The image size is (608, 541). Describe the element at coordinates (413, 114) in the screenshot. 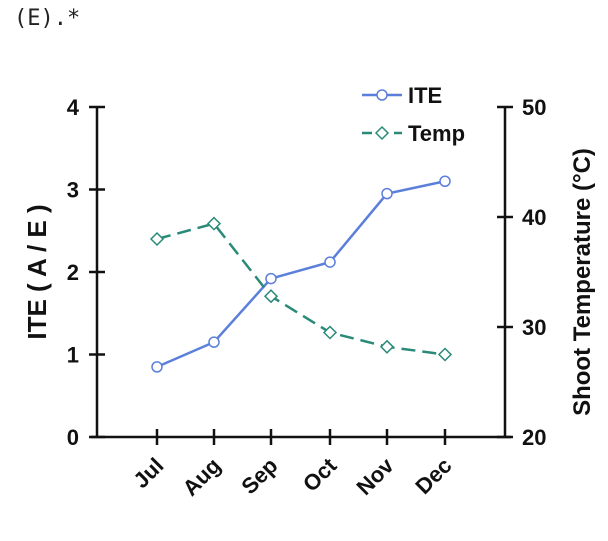

I see `chart-legend: ITE Temp` at that location.